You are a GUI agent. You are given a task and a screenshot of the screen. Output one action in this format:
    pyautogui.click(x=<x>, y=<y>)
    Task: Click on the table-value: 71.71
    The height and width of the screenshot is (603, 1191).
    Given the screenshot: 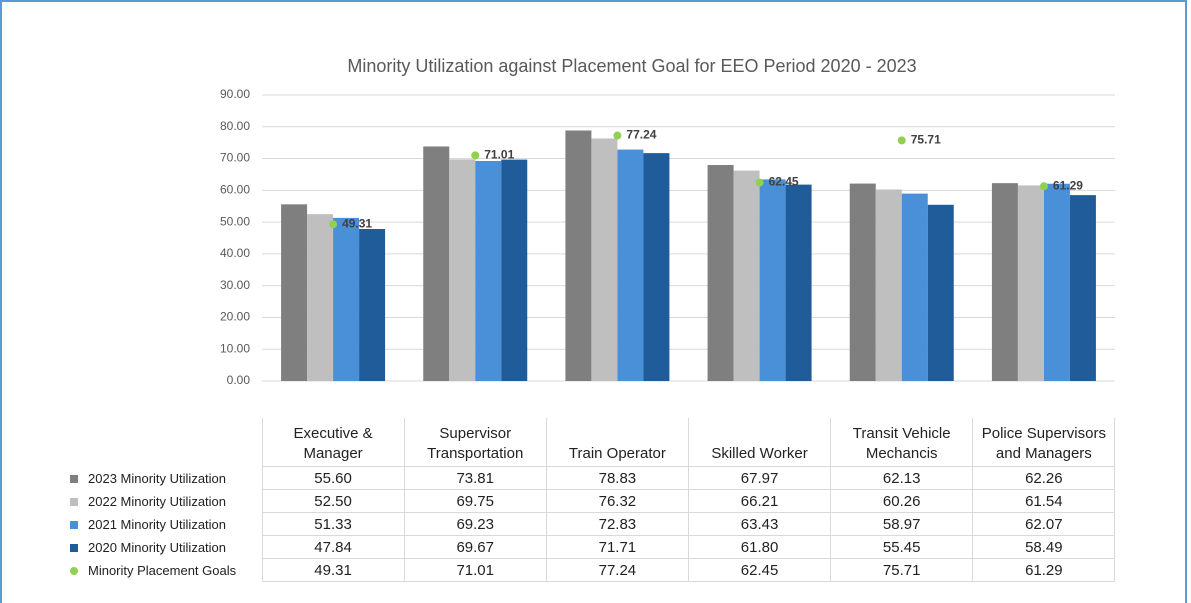 What is the action you would take?
    pyautogui.click(x=617, y=547)
    